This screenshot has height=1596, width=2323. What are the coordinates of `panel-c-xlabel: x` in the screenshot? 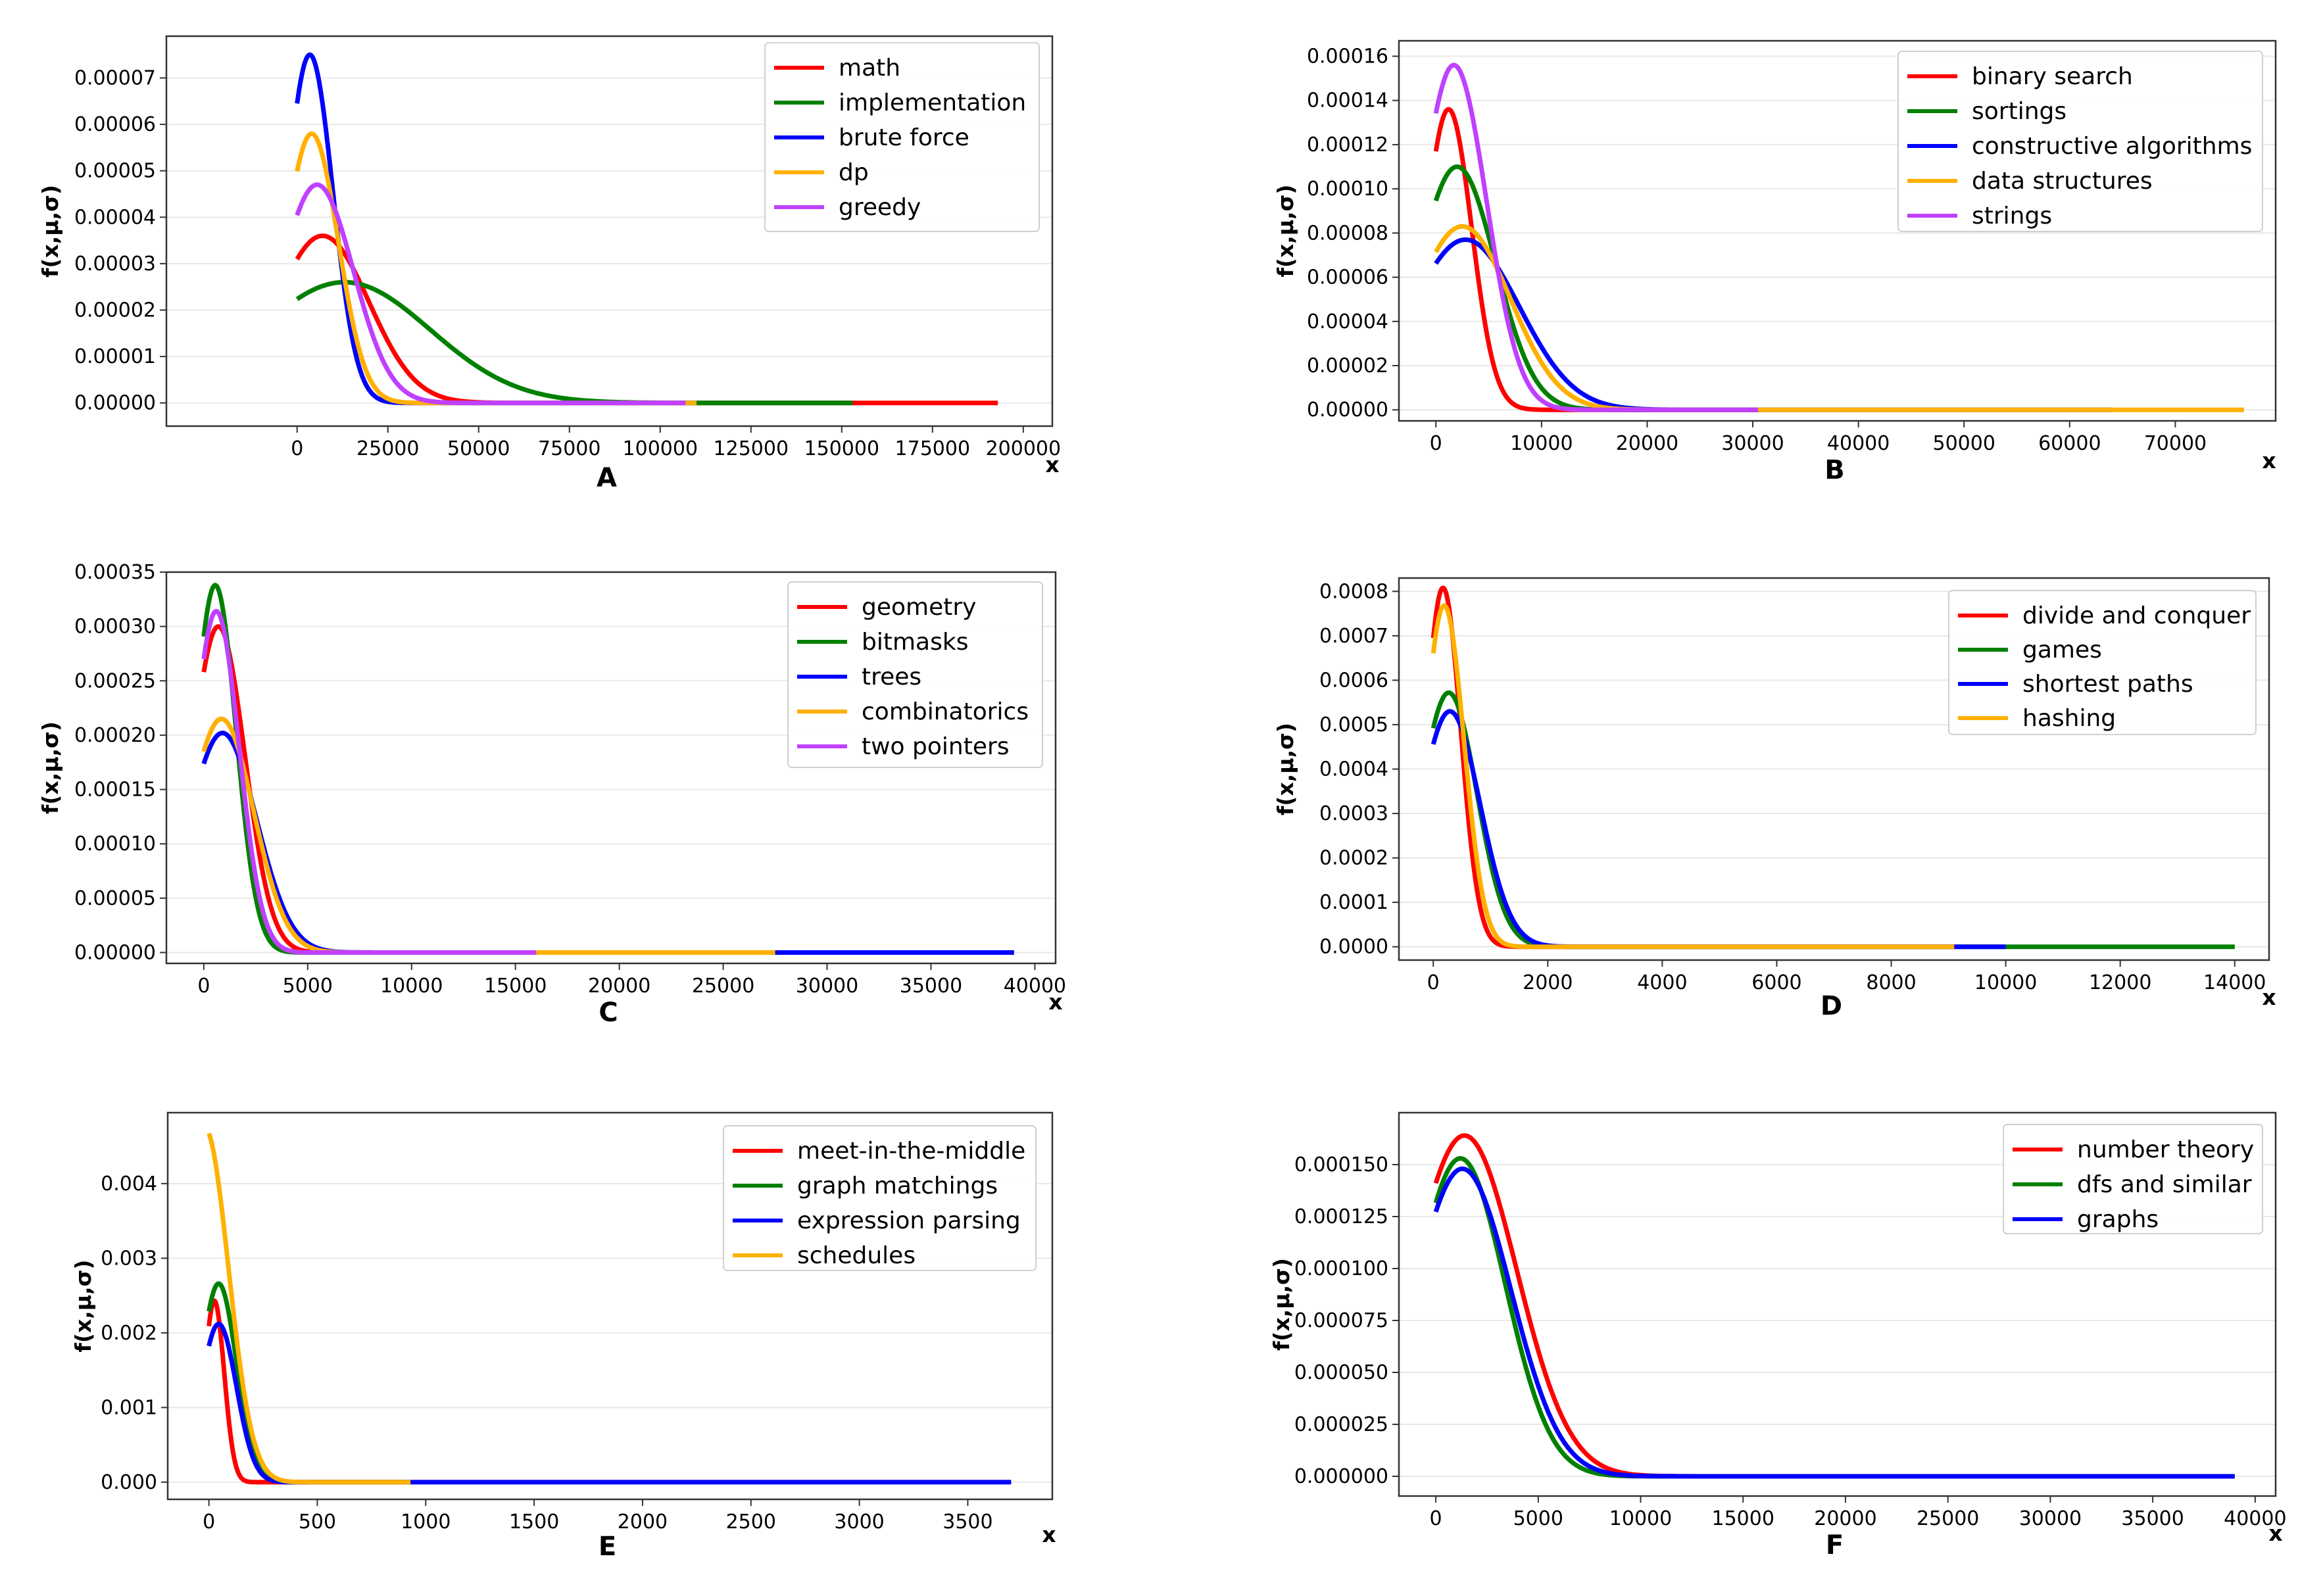 It's located at (1055, 1002).